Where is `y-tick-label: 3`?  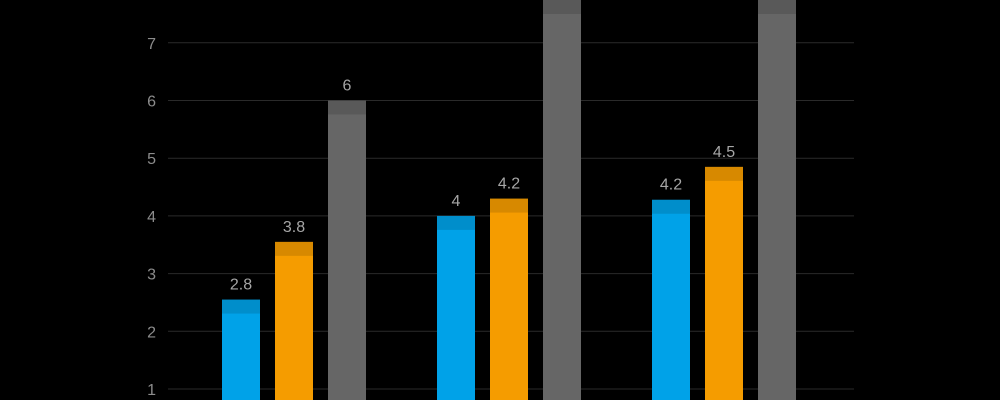 y-tick-label: 3 is located at coordinates (151, 275).